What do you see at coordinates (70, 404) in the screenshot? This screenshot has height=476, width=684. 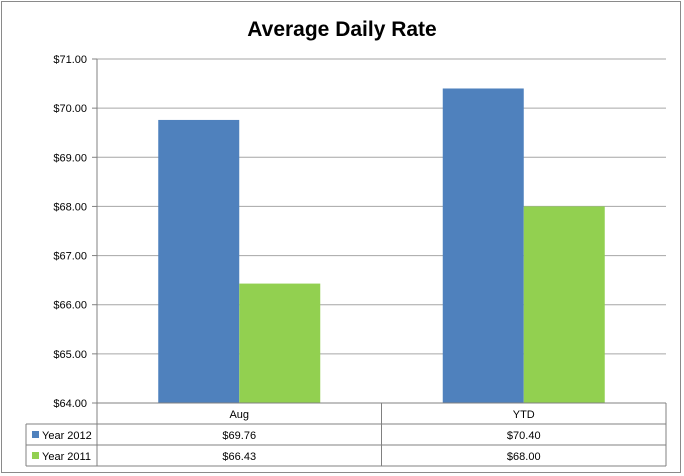 I see `y-tick-label: $64.00` at bounding box center [70, 404].